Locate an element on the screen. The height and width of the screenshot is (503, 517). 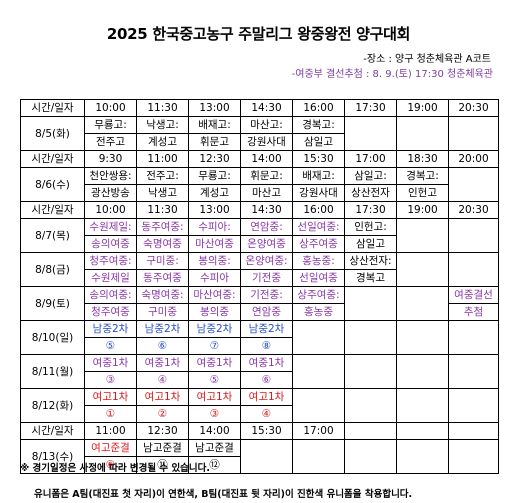
team-cell: 선일여중: is located at coordinates (318, 227).